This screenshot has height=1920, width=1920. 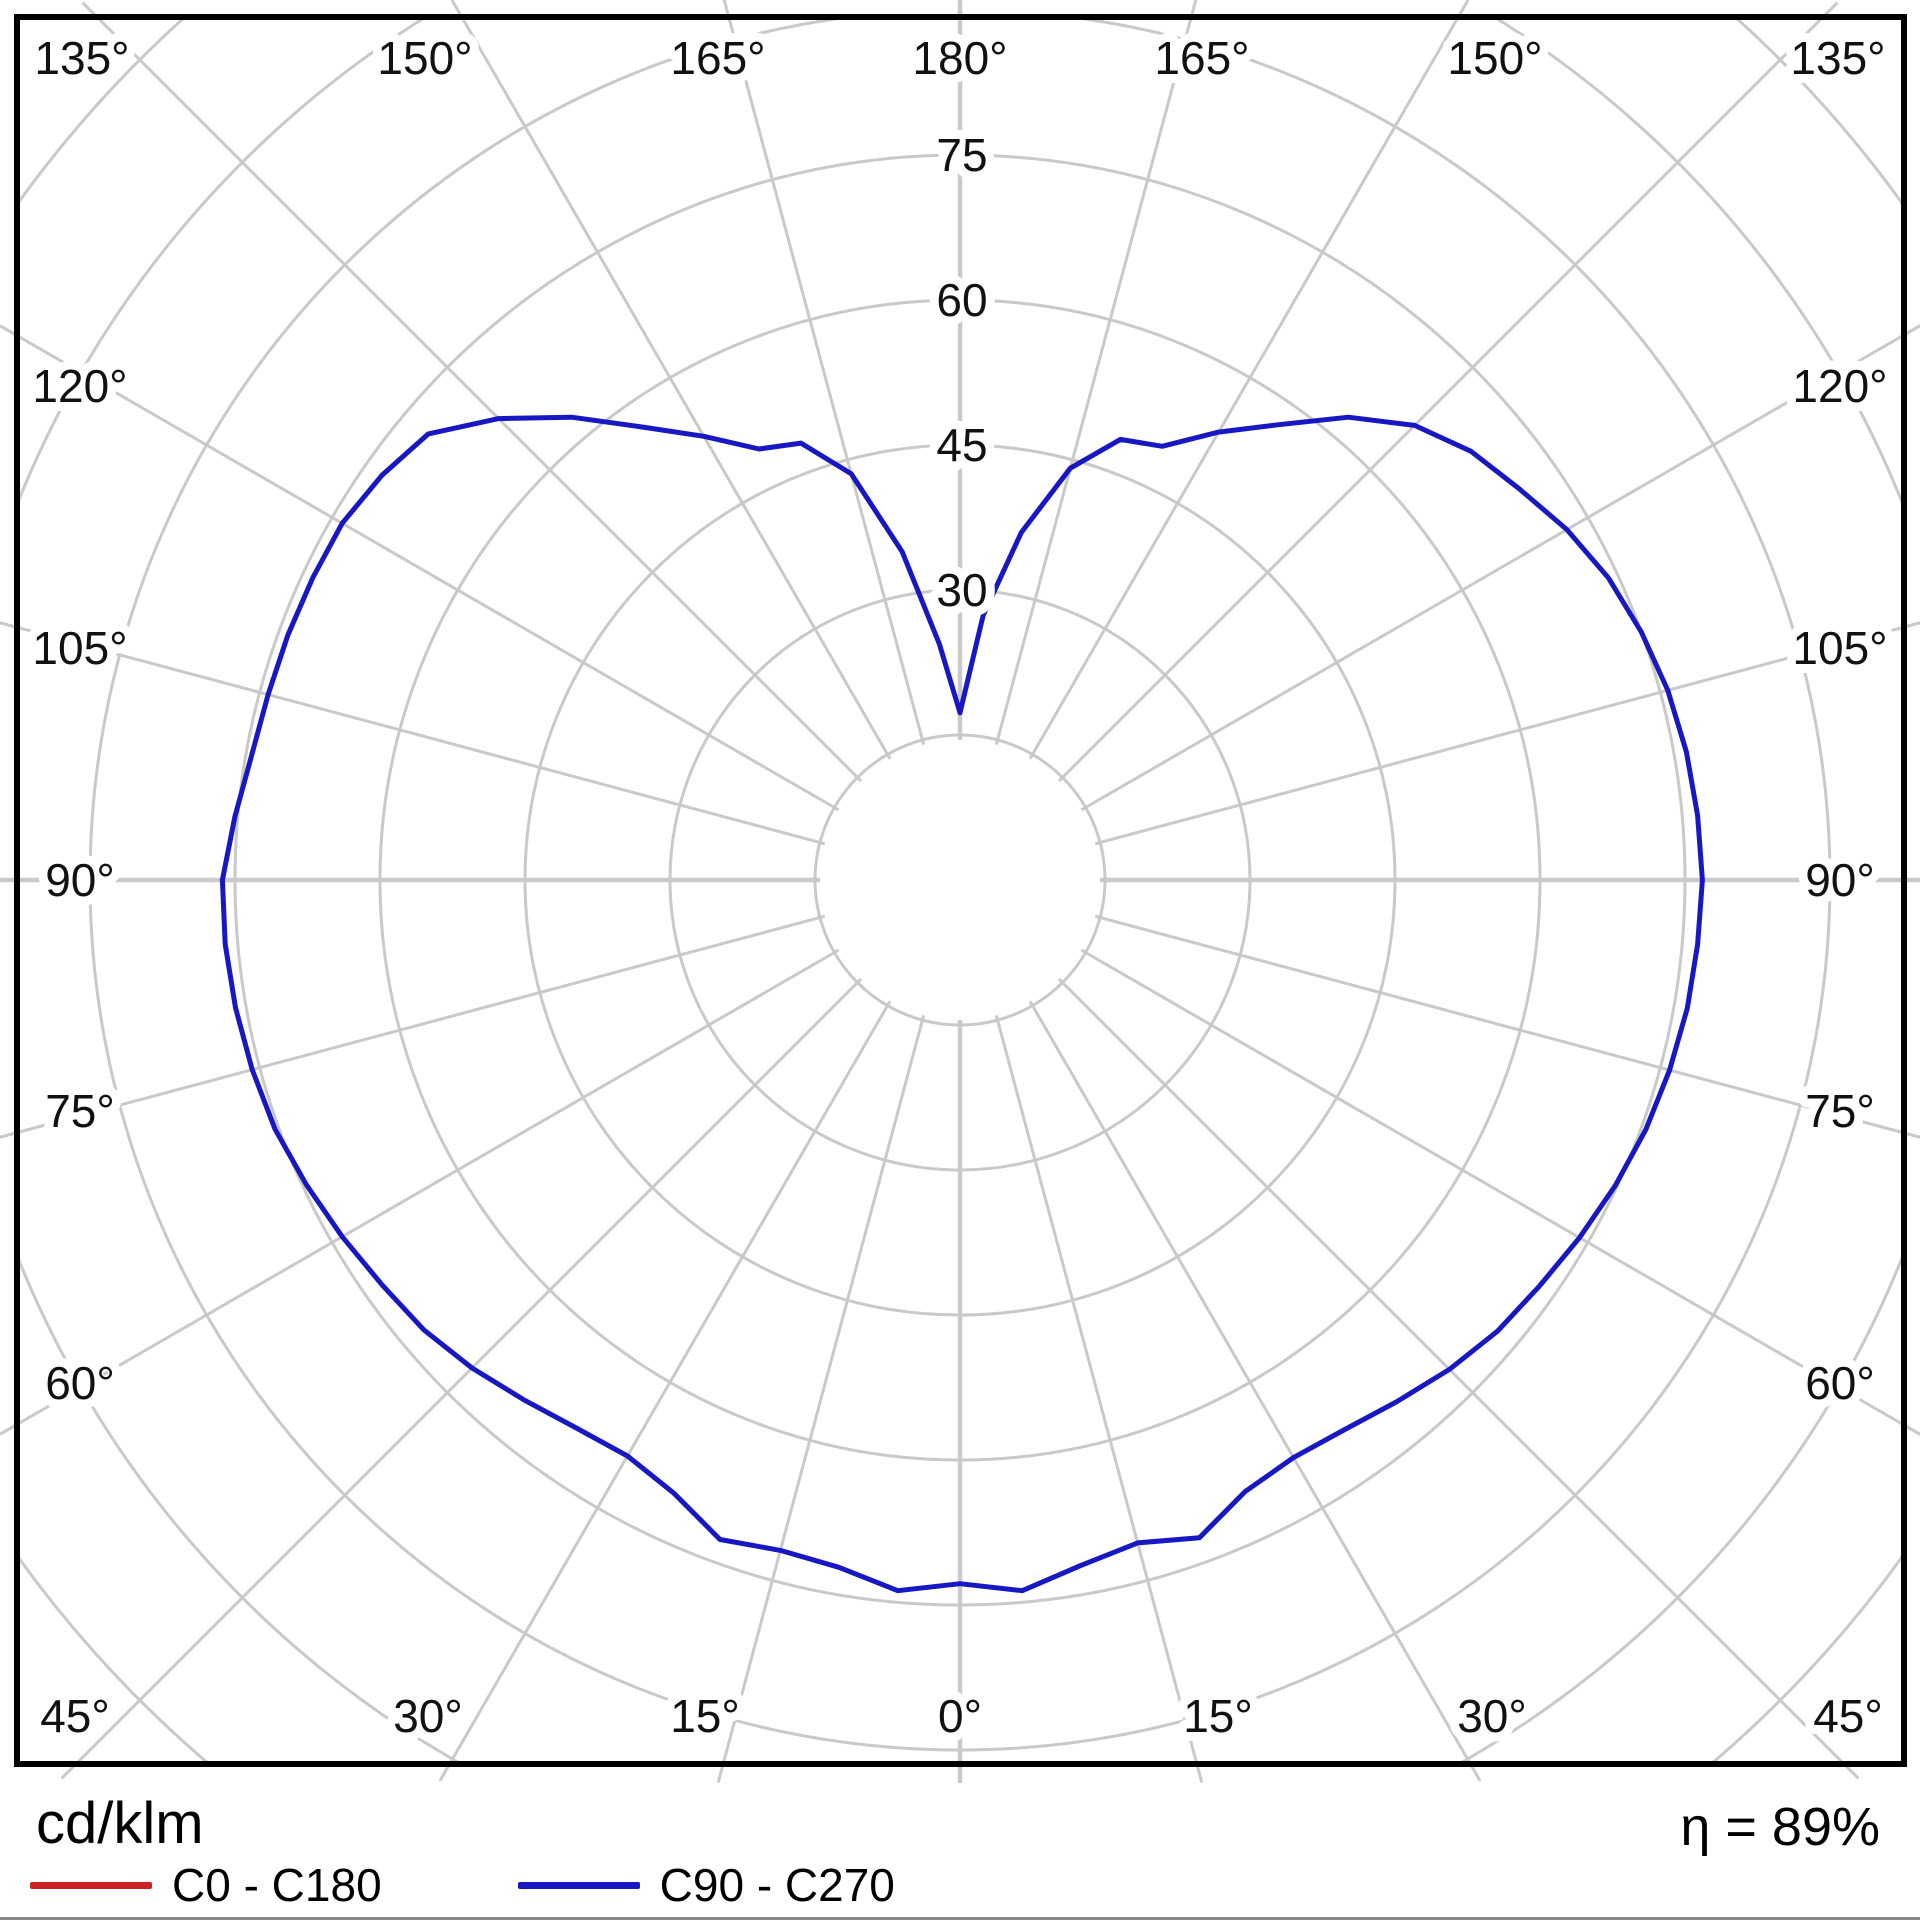 I want to click on angle-label-left: 90°, so click(x=80, y=880).